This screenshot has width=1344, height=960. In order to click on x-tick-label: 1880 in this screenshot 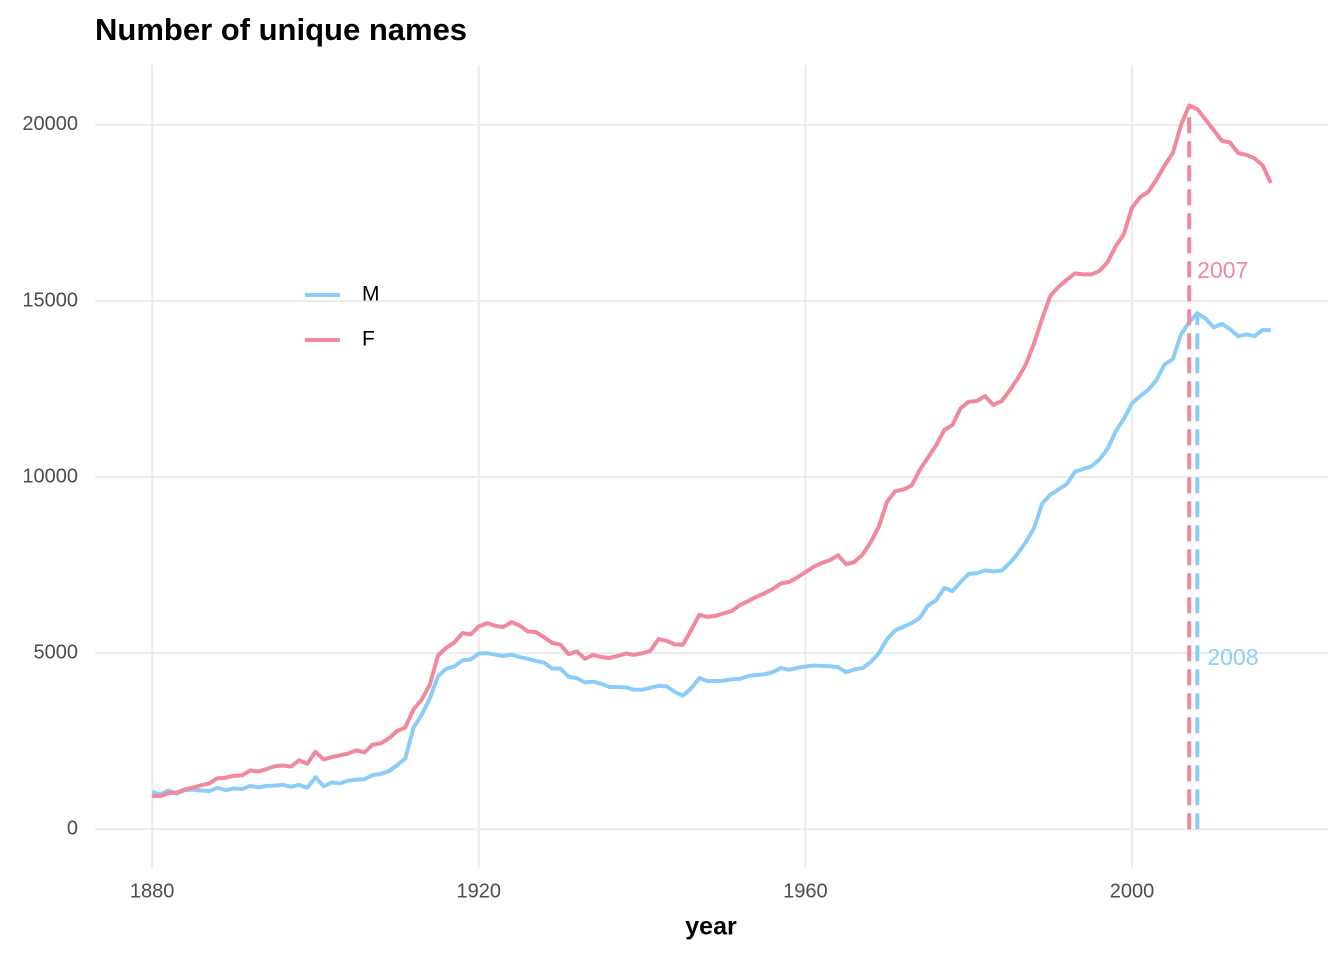, I will do `click(152, 891)`.